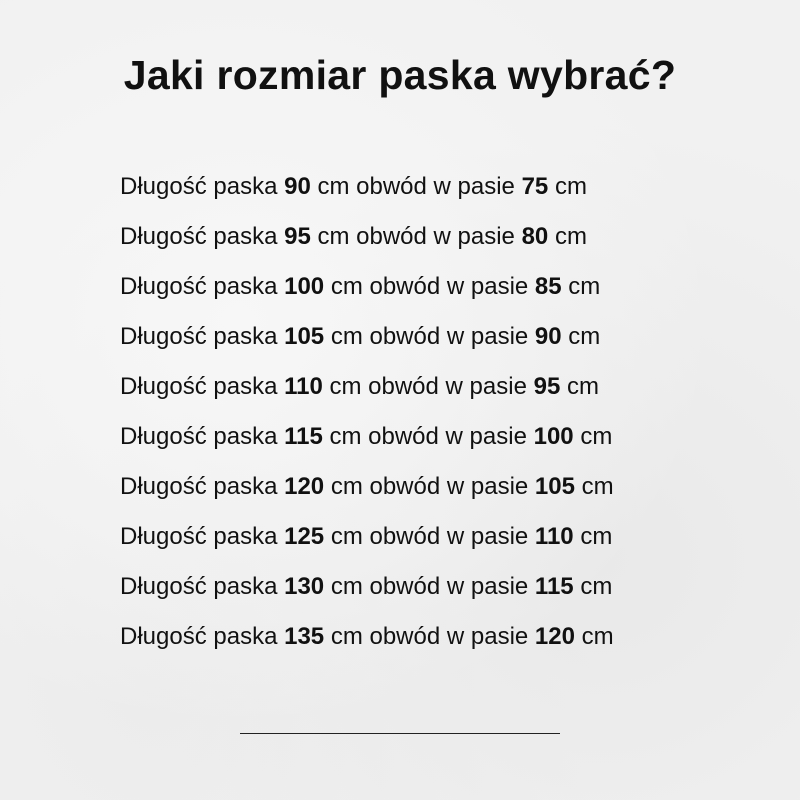 Image resolution: width=800 pixels, height=800 pixels. What do you see at coordinates (535, 186) in the screenshot?
I see `waist-size: 75` at bounding box center [535, 186].